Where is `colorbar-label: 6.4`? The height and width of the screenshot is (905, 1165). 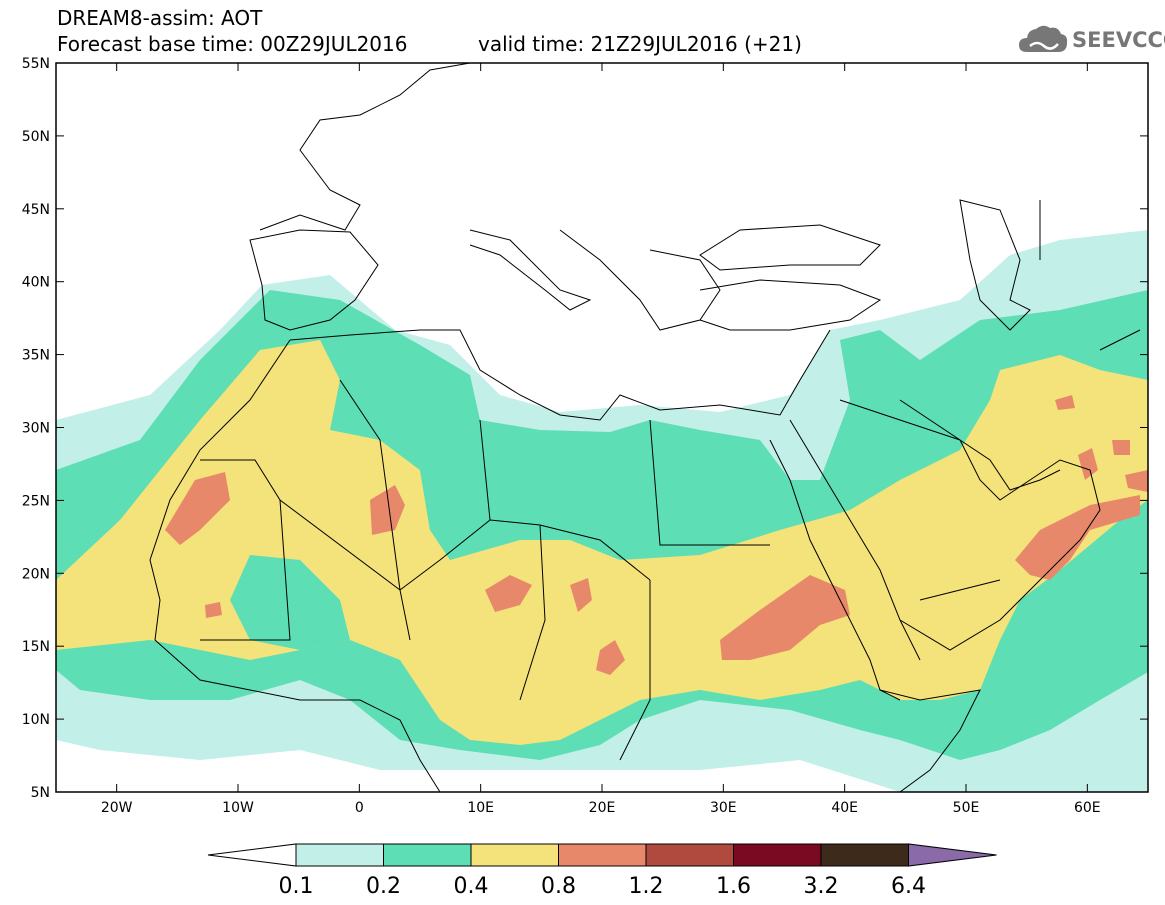
colorbar-label: 6.4 is located at coordinates (908, 886).